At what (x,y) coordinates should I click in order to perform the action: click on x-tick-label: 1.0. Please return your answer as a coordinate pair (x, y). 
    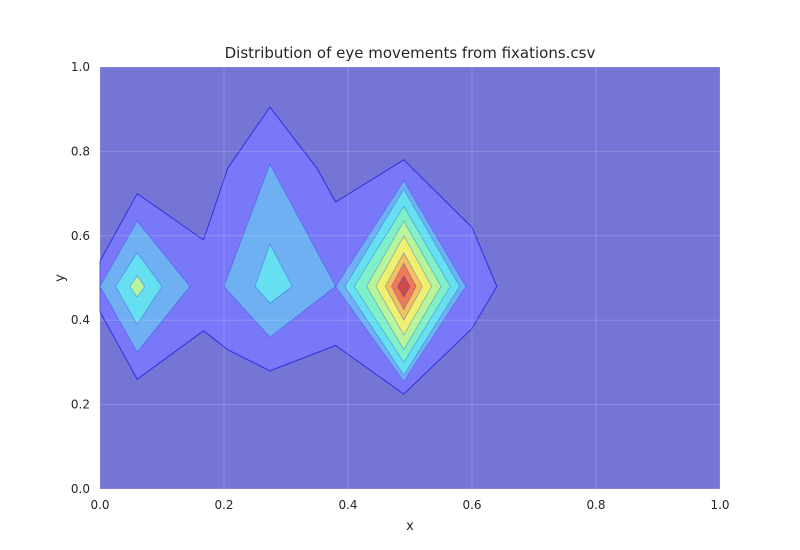
    Looking at the image, I should click on (719, 505).